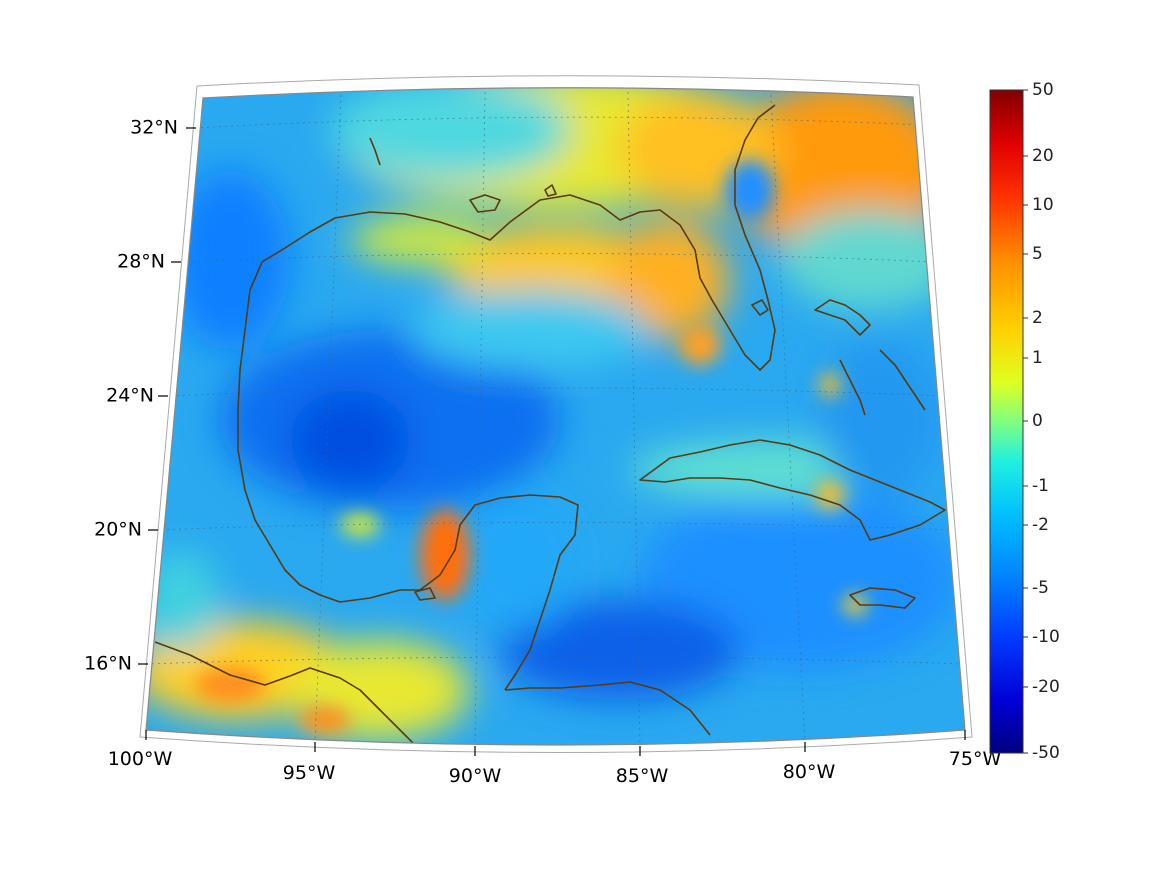 The image size is (1167, 875). What do you see at coordinates (1037, 254) in the screenshot?
I see `colorbar-tick-label: 5` at bounding box center [1037, 254].